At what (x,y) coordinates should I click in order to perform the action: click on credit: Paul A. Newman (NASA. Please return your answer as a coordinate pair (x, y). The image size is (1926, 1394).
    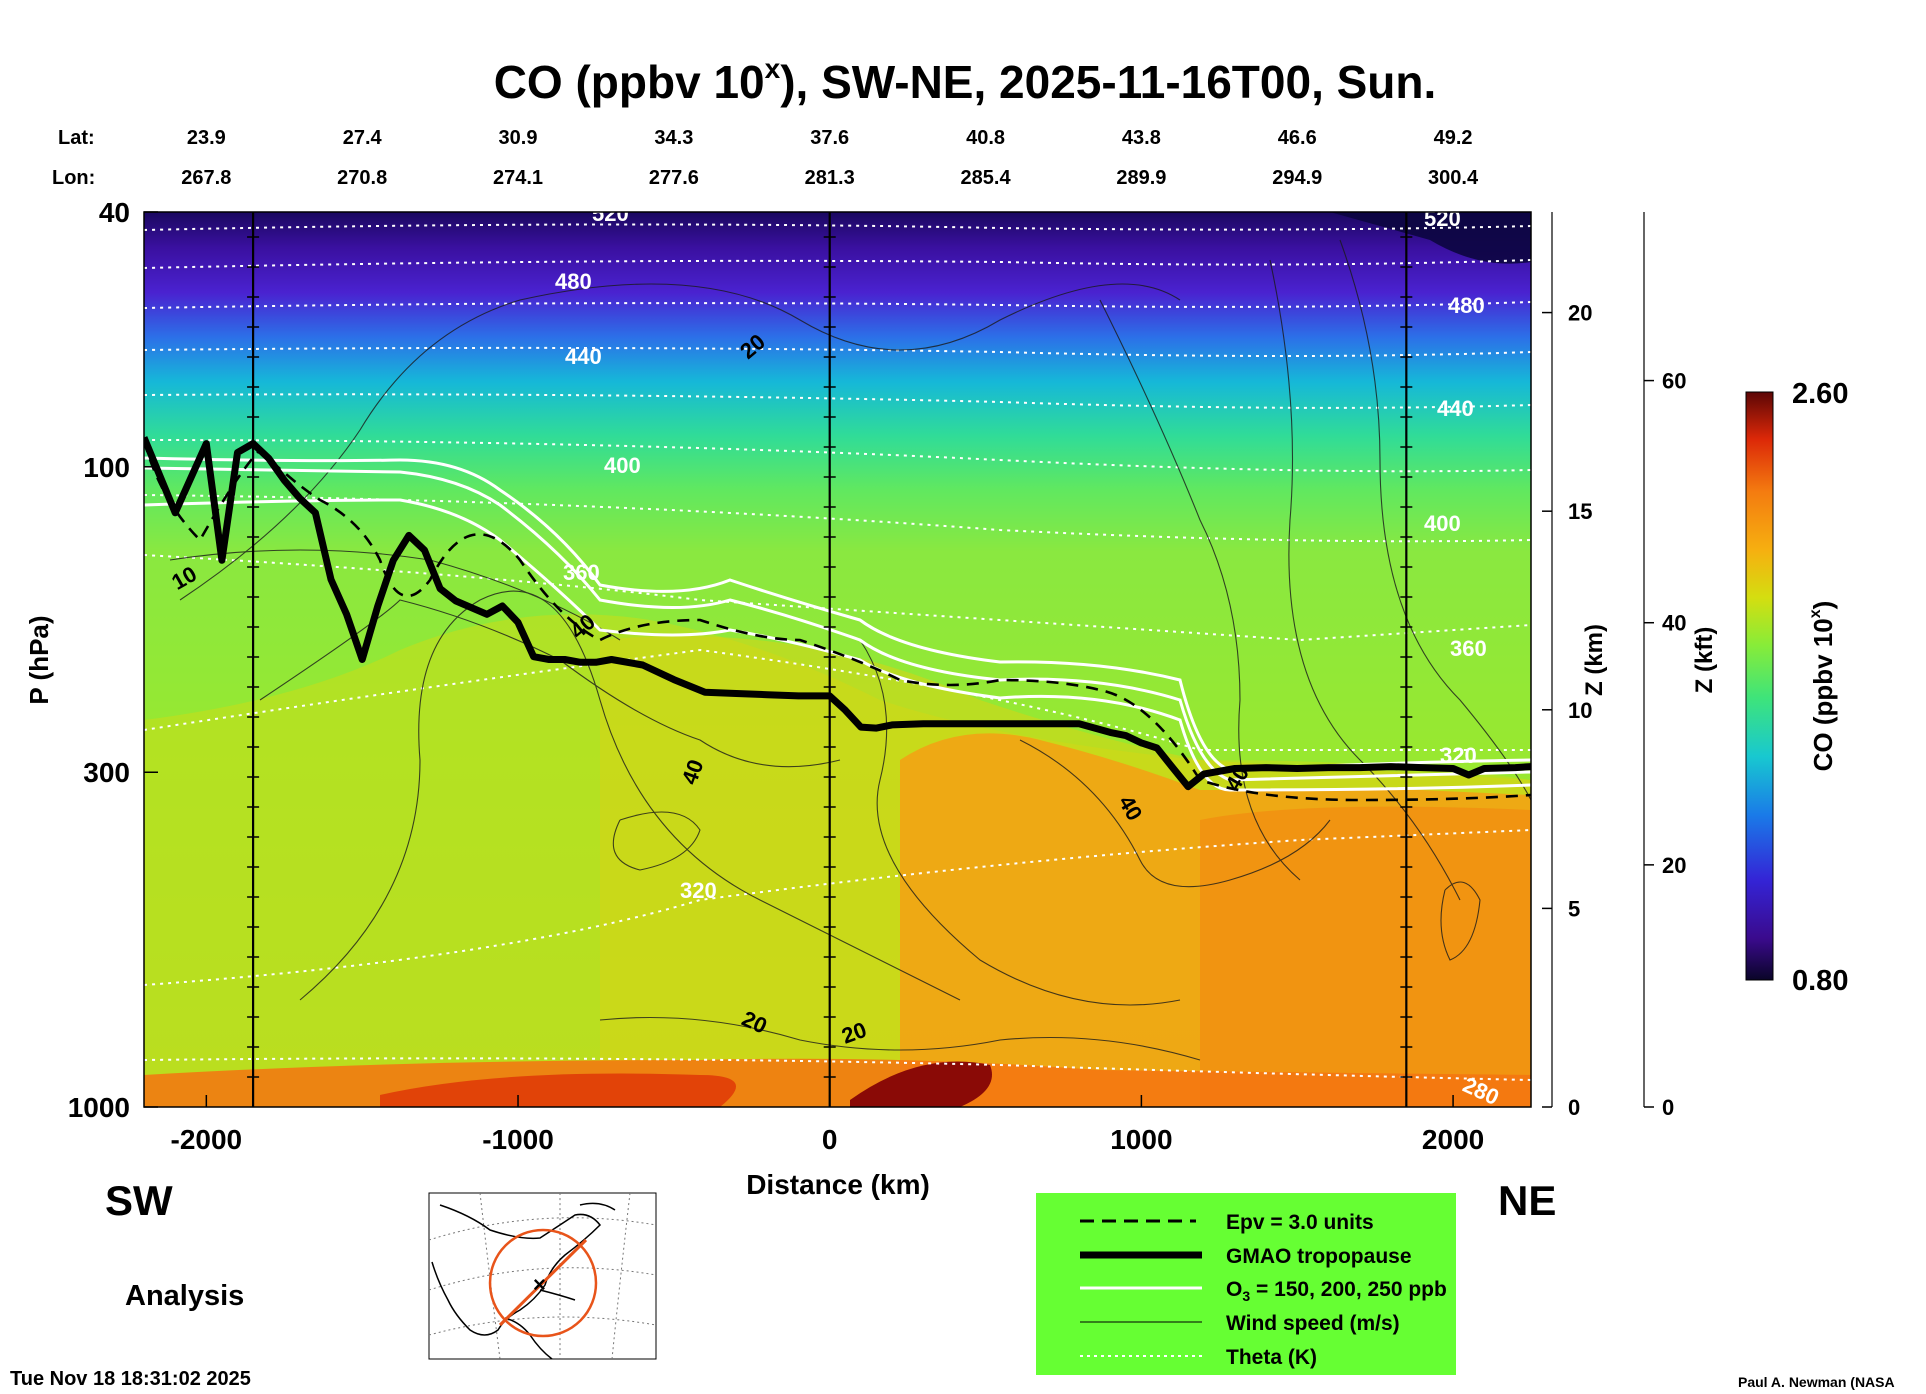
    Looking at the image, I should click on (1816, 1382).